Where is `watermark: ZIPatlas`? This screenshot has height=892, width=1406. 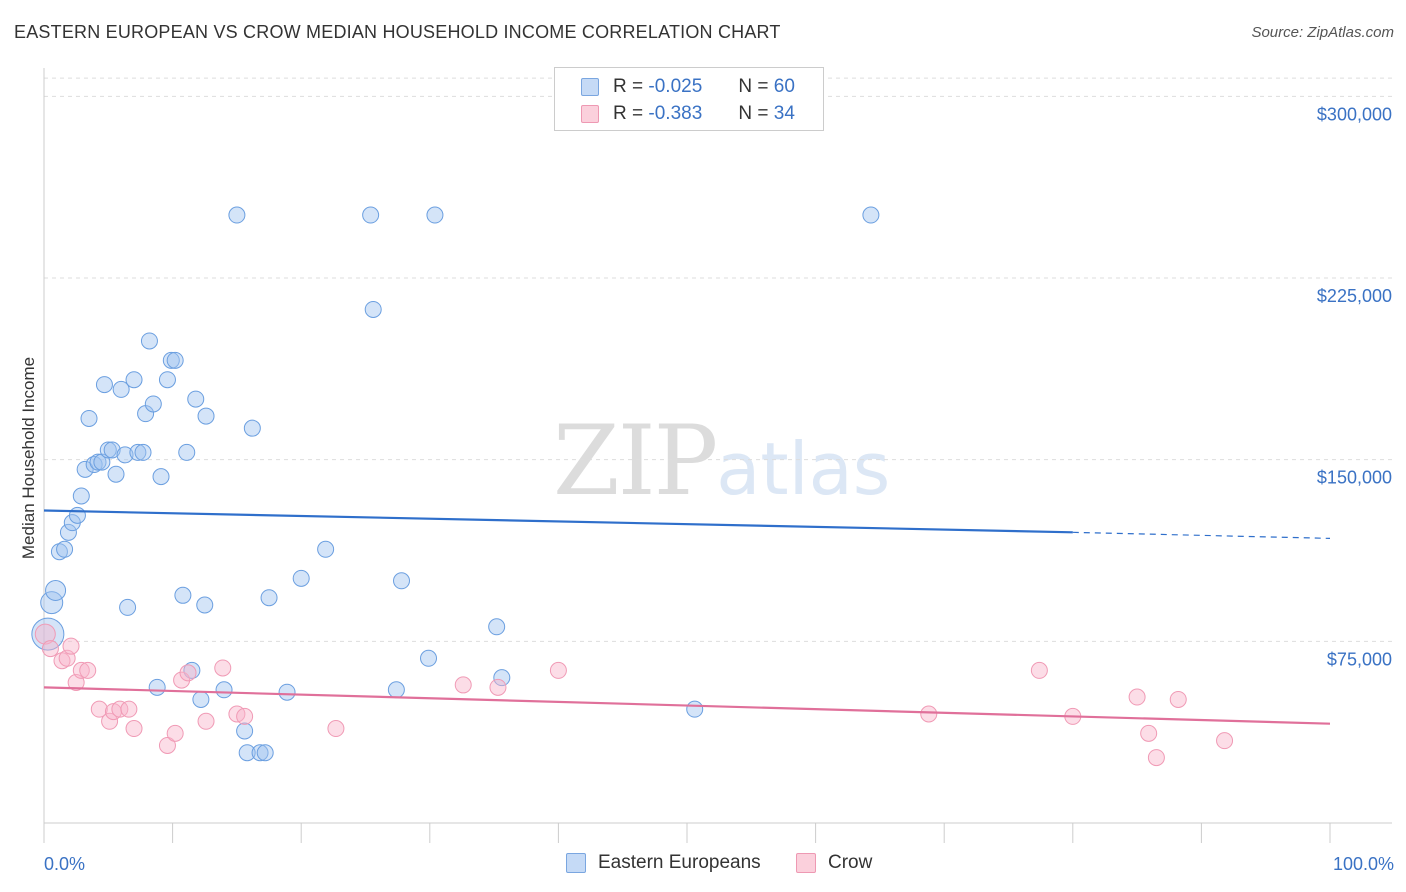
watermark: ZIPatlas is located at coordinates (721, 461).